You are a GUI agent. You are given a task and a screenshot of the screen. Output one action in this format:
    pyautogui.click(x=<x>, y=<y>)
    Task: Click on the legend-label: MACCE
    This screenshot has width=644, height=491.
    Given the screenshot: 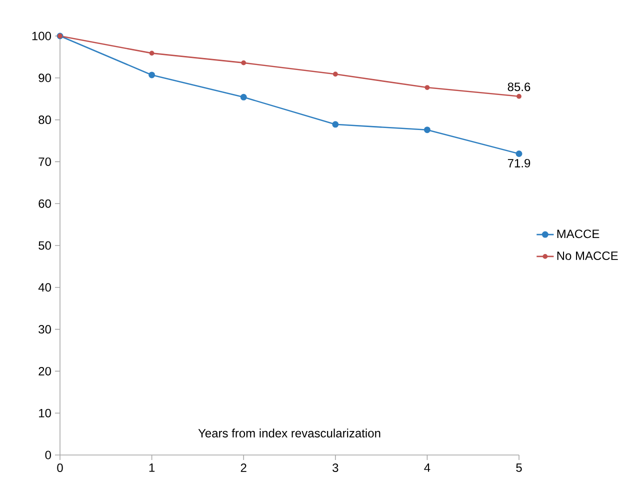 What is the action you would take?
    pyautogui.click(x=578, y=234)
    